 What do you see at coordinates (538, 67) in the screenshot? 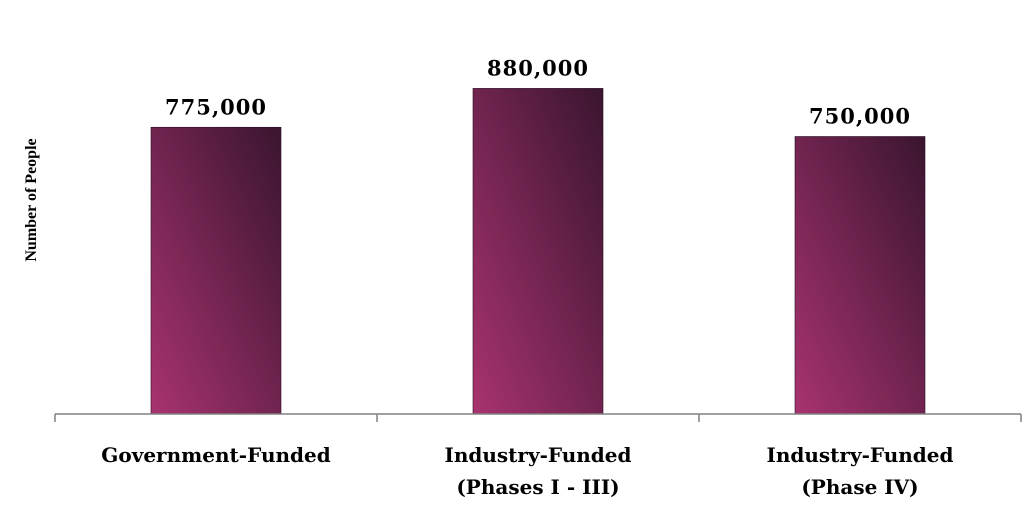
I see `data-label-2: 880,000` at bounding box center [538, 67].